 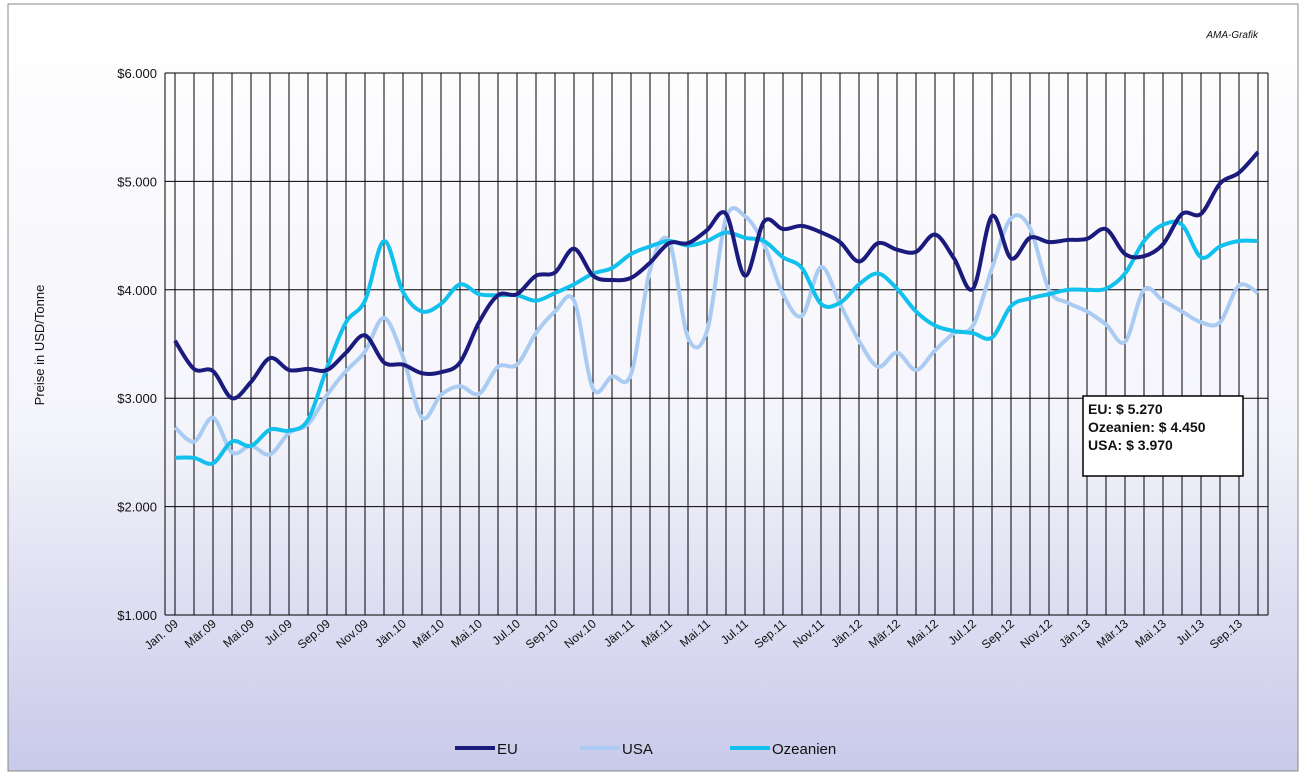 I want to click on legend-label: Ozeanien, so click(x=804, y=749).